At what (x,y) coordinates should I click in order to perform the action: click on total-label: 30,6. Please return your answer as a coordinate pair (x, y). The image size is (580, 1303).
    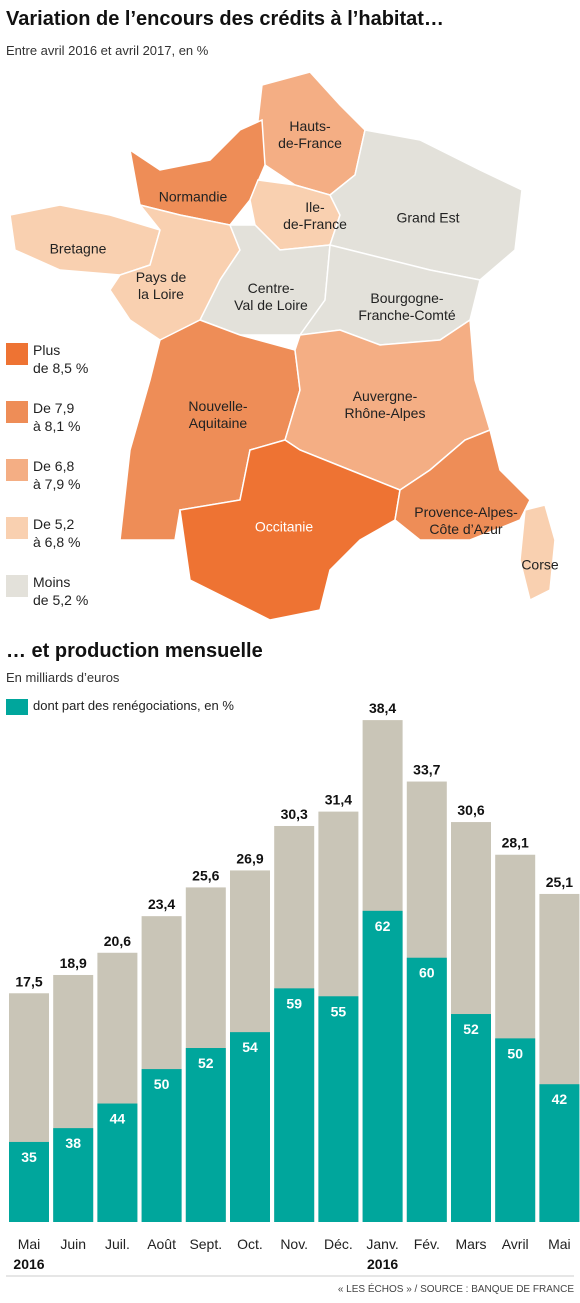
    Looking at the image, I should click on (470, 810).